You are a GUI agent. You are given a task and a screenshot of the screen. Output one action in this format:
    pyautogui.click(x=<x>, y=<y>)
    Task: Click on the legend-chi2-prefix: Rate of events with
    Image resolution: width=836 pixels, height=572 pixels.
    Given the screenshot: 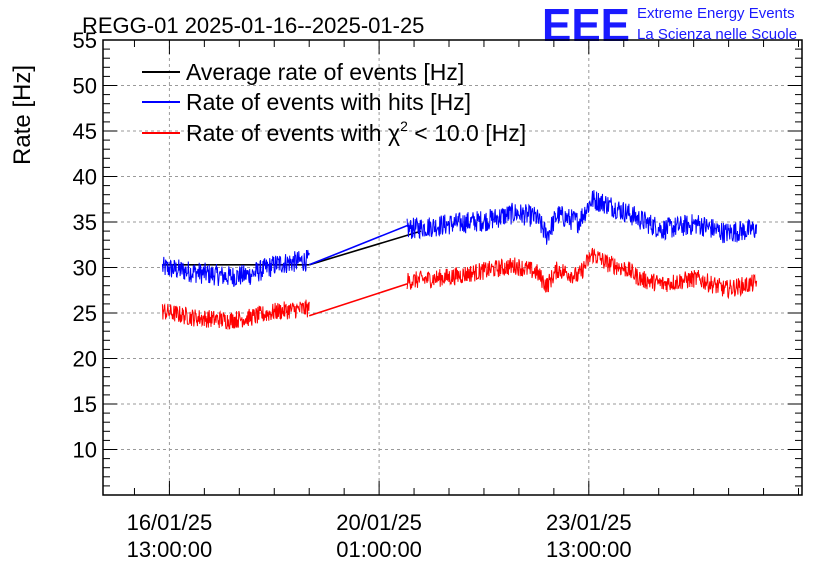 What is the action you would take?
    pyautogui.click(x=287, y=133)
    